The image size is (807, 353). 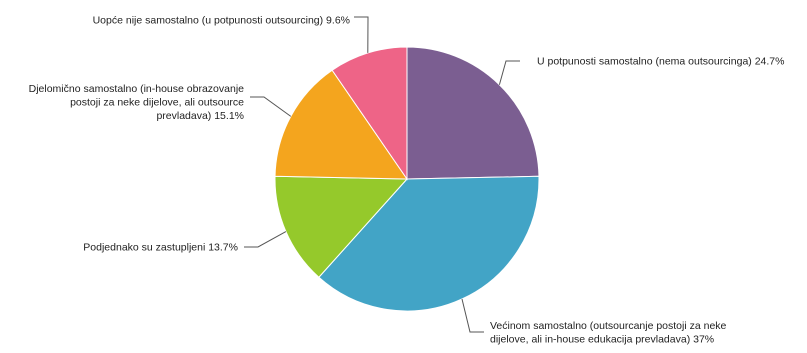 I want to click on slice-label-line: Podjednako su zastupljeni 13.7%, so click(x=160, y=248).